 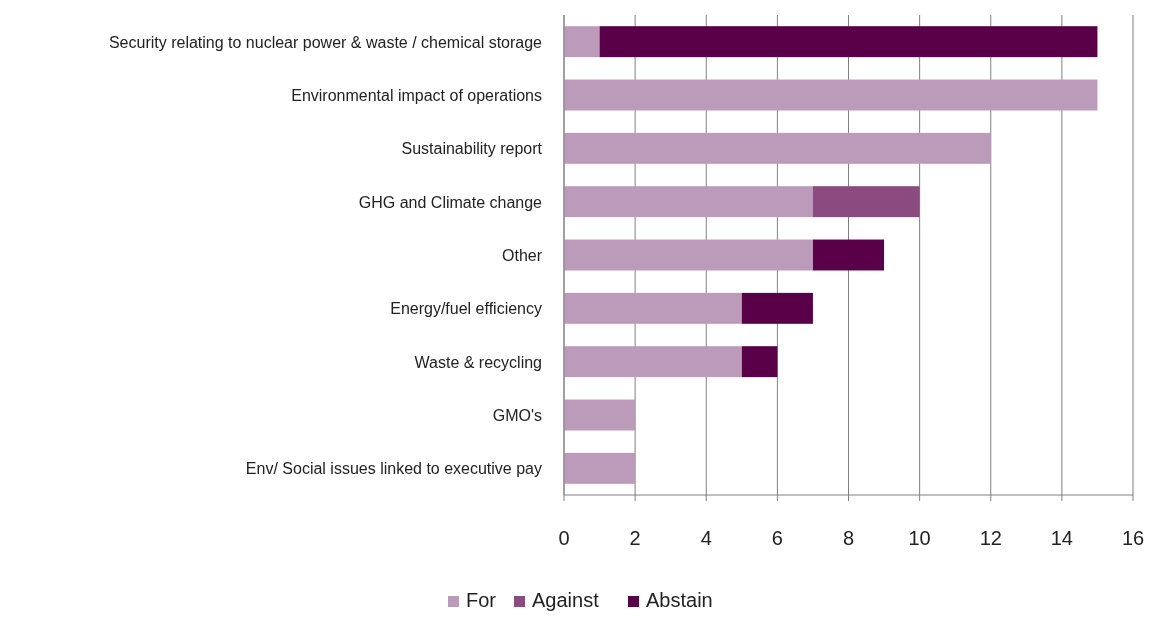 What do you see at coordinates (466, 309) in the screenshot?
I see `y-tick-label: Energy/fuel efficiency` at bounding box center [466, 309].